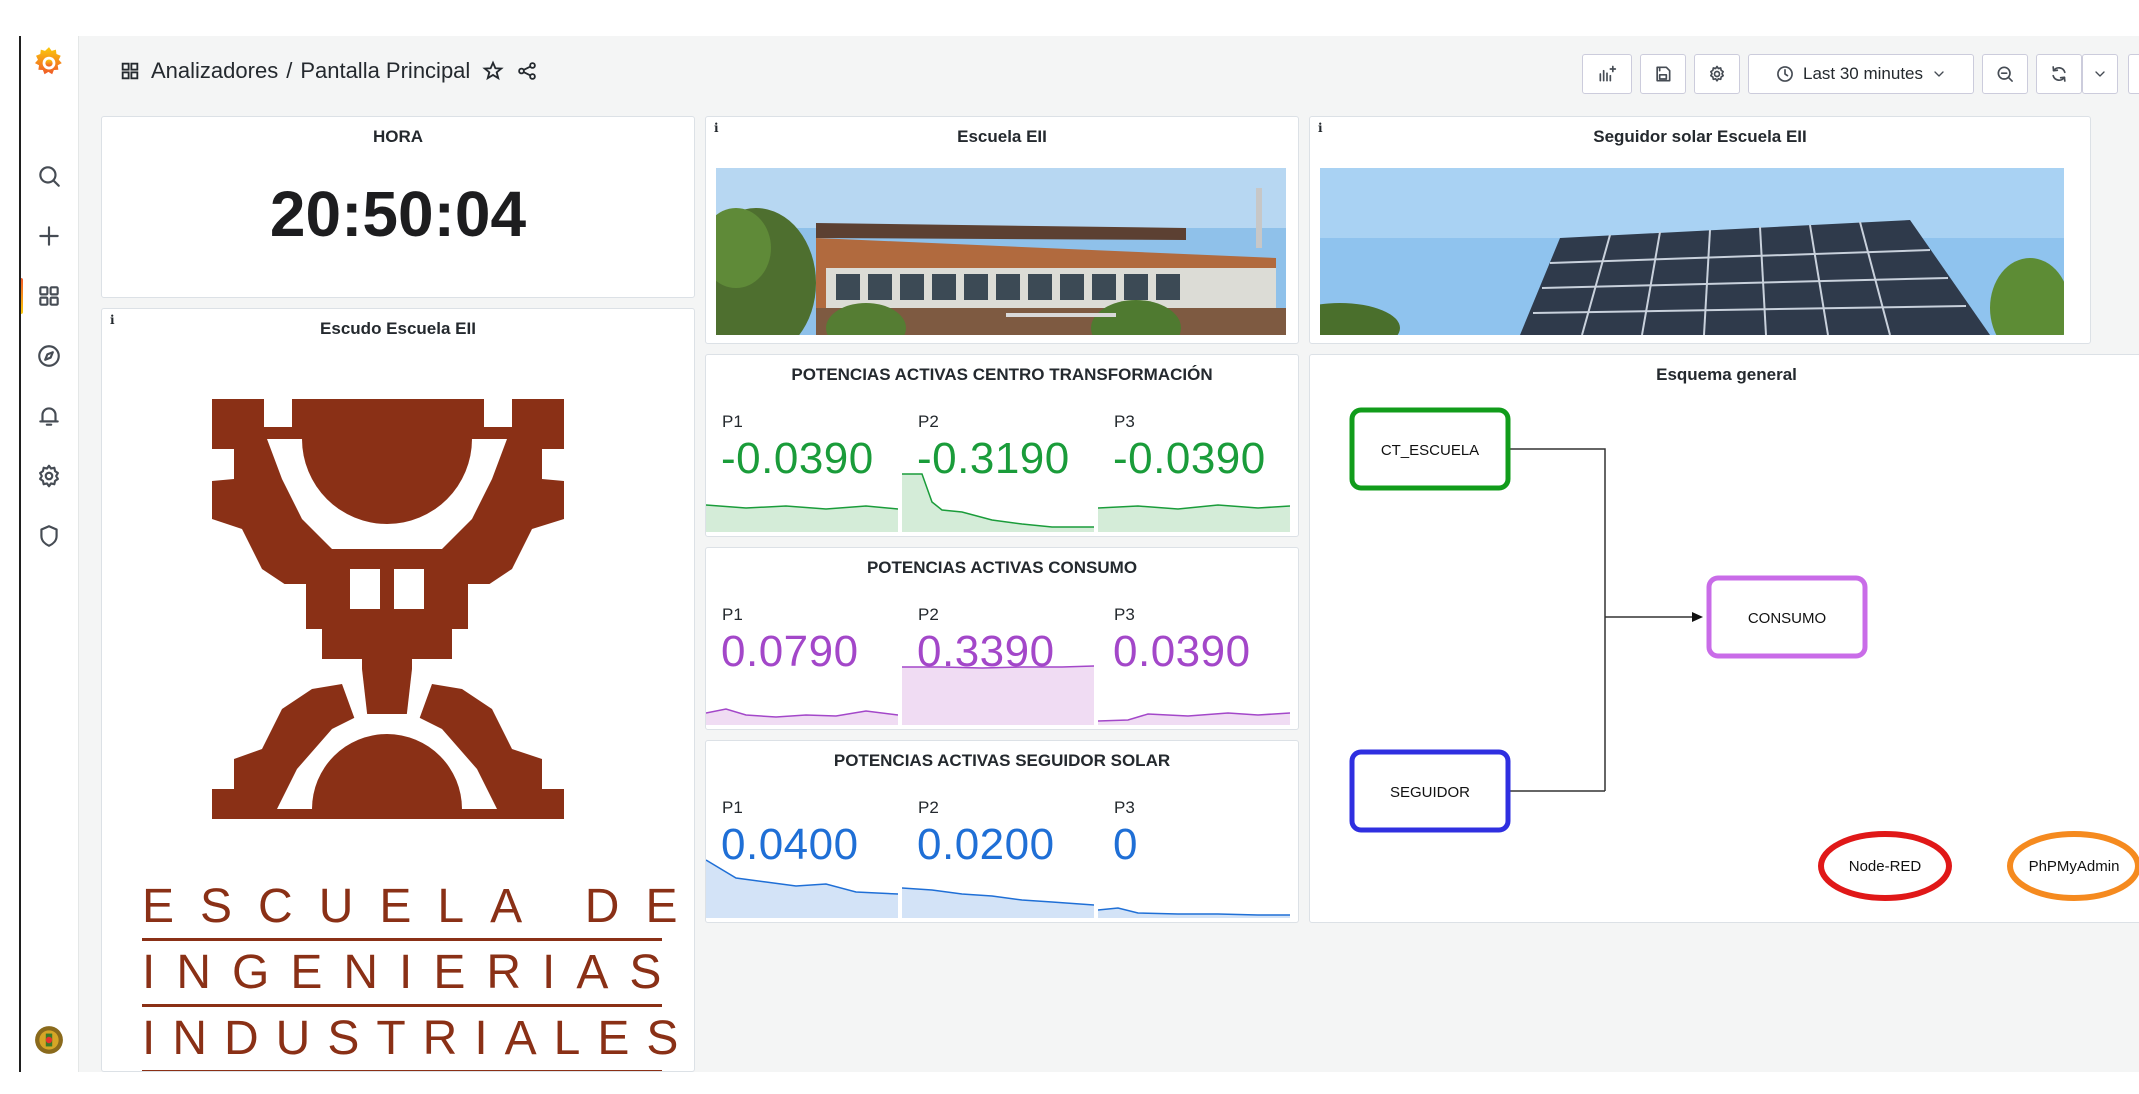  Describe the element at coordinates (215, 70) in the screenshot. I see `breadcrumb-folder: Analizadores` at that location.